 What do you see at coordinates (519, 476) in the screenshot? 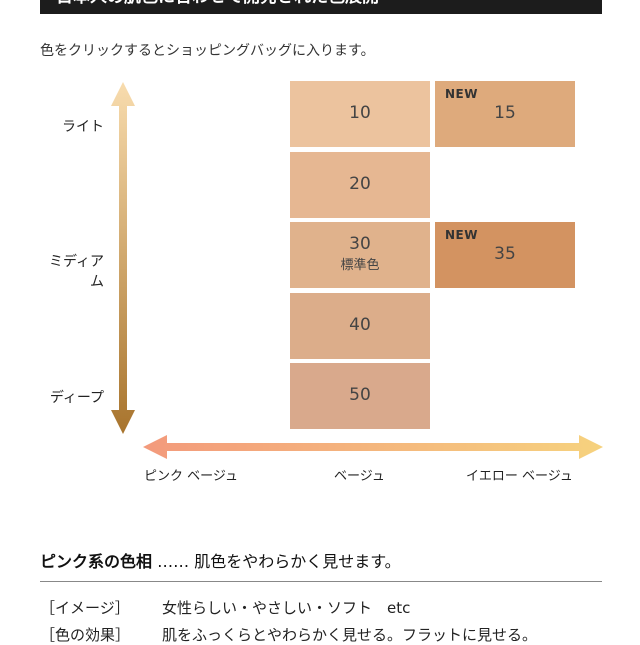
I see `axis-label-yellow-beige: イエロー ベージュ` at bounding box center [519, 476].